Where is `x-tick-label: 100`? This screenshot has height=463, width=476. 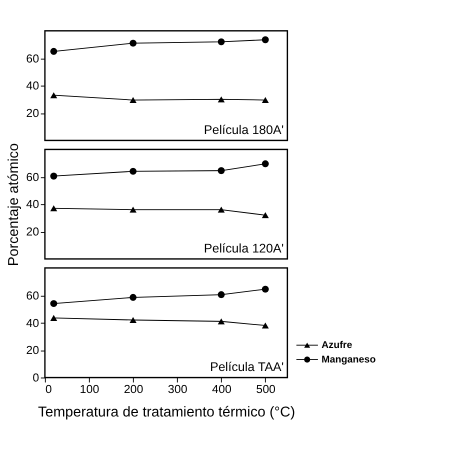 x-tick-label: 100 is located at coordinates (90, 389).